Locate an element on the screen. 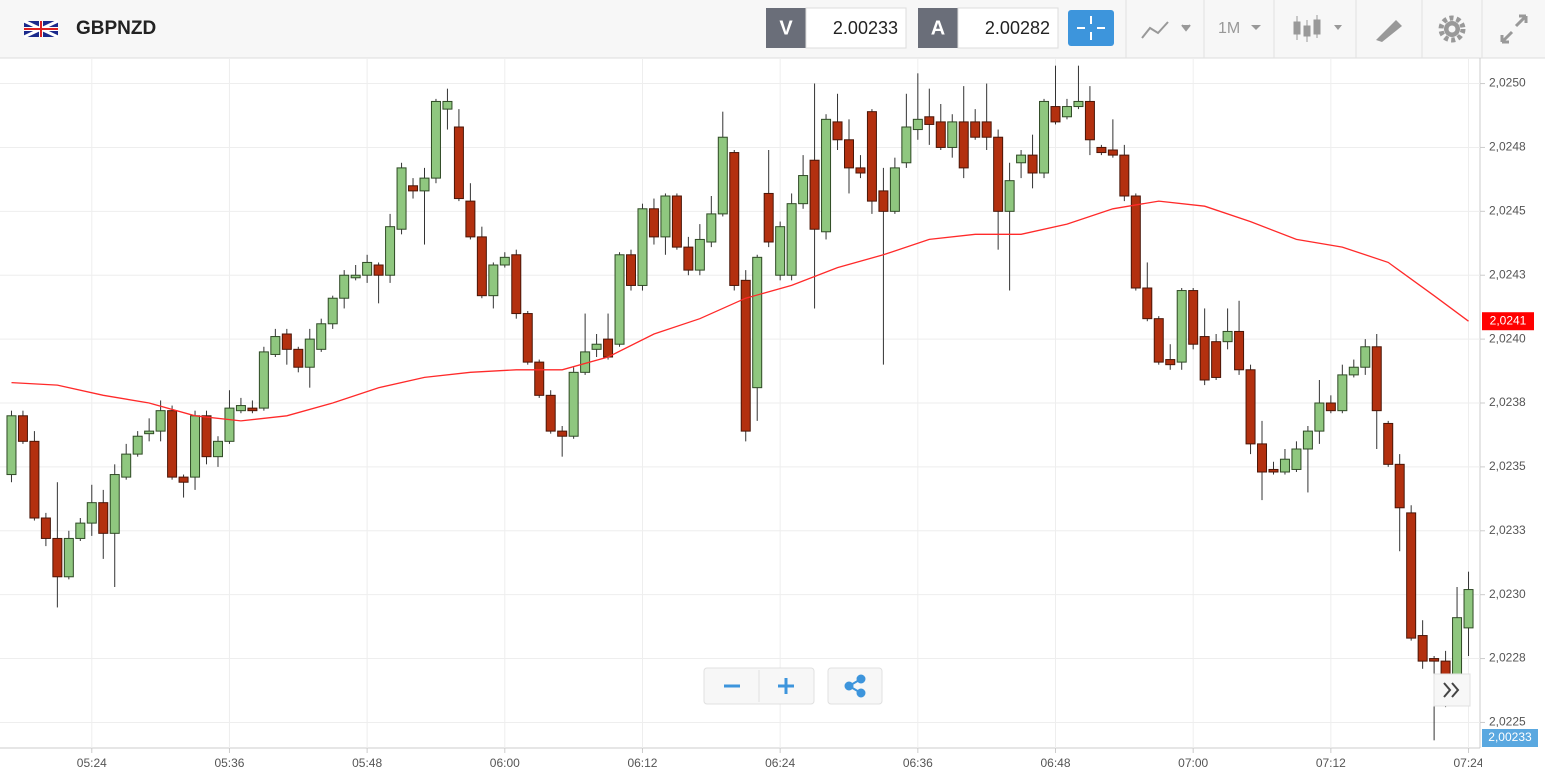  y-tick-label: 2,0248 is located at coordinates (1507, 147).